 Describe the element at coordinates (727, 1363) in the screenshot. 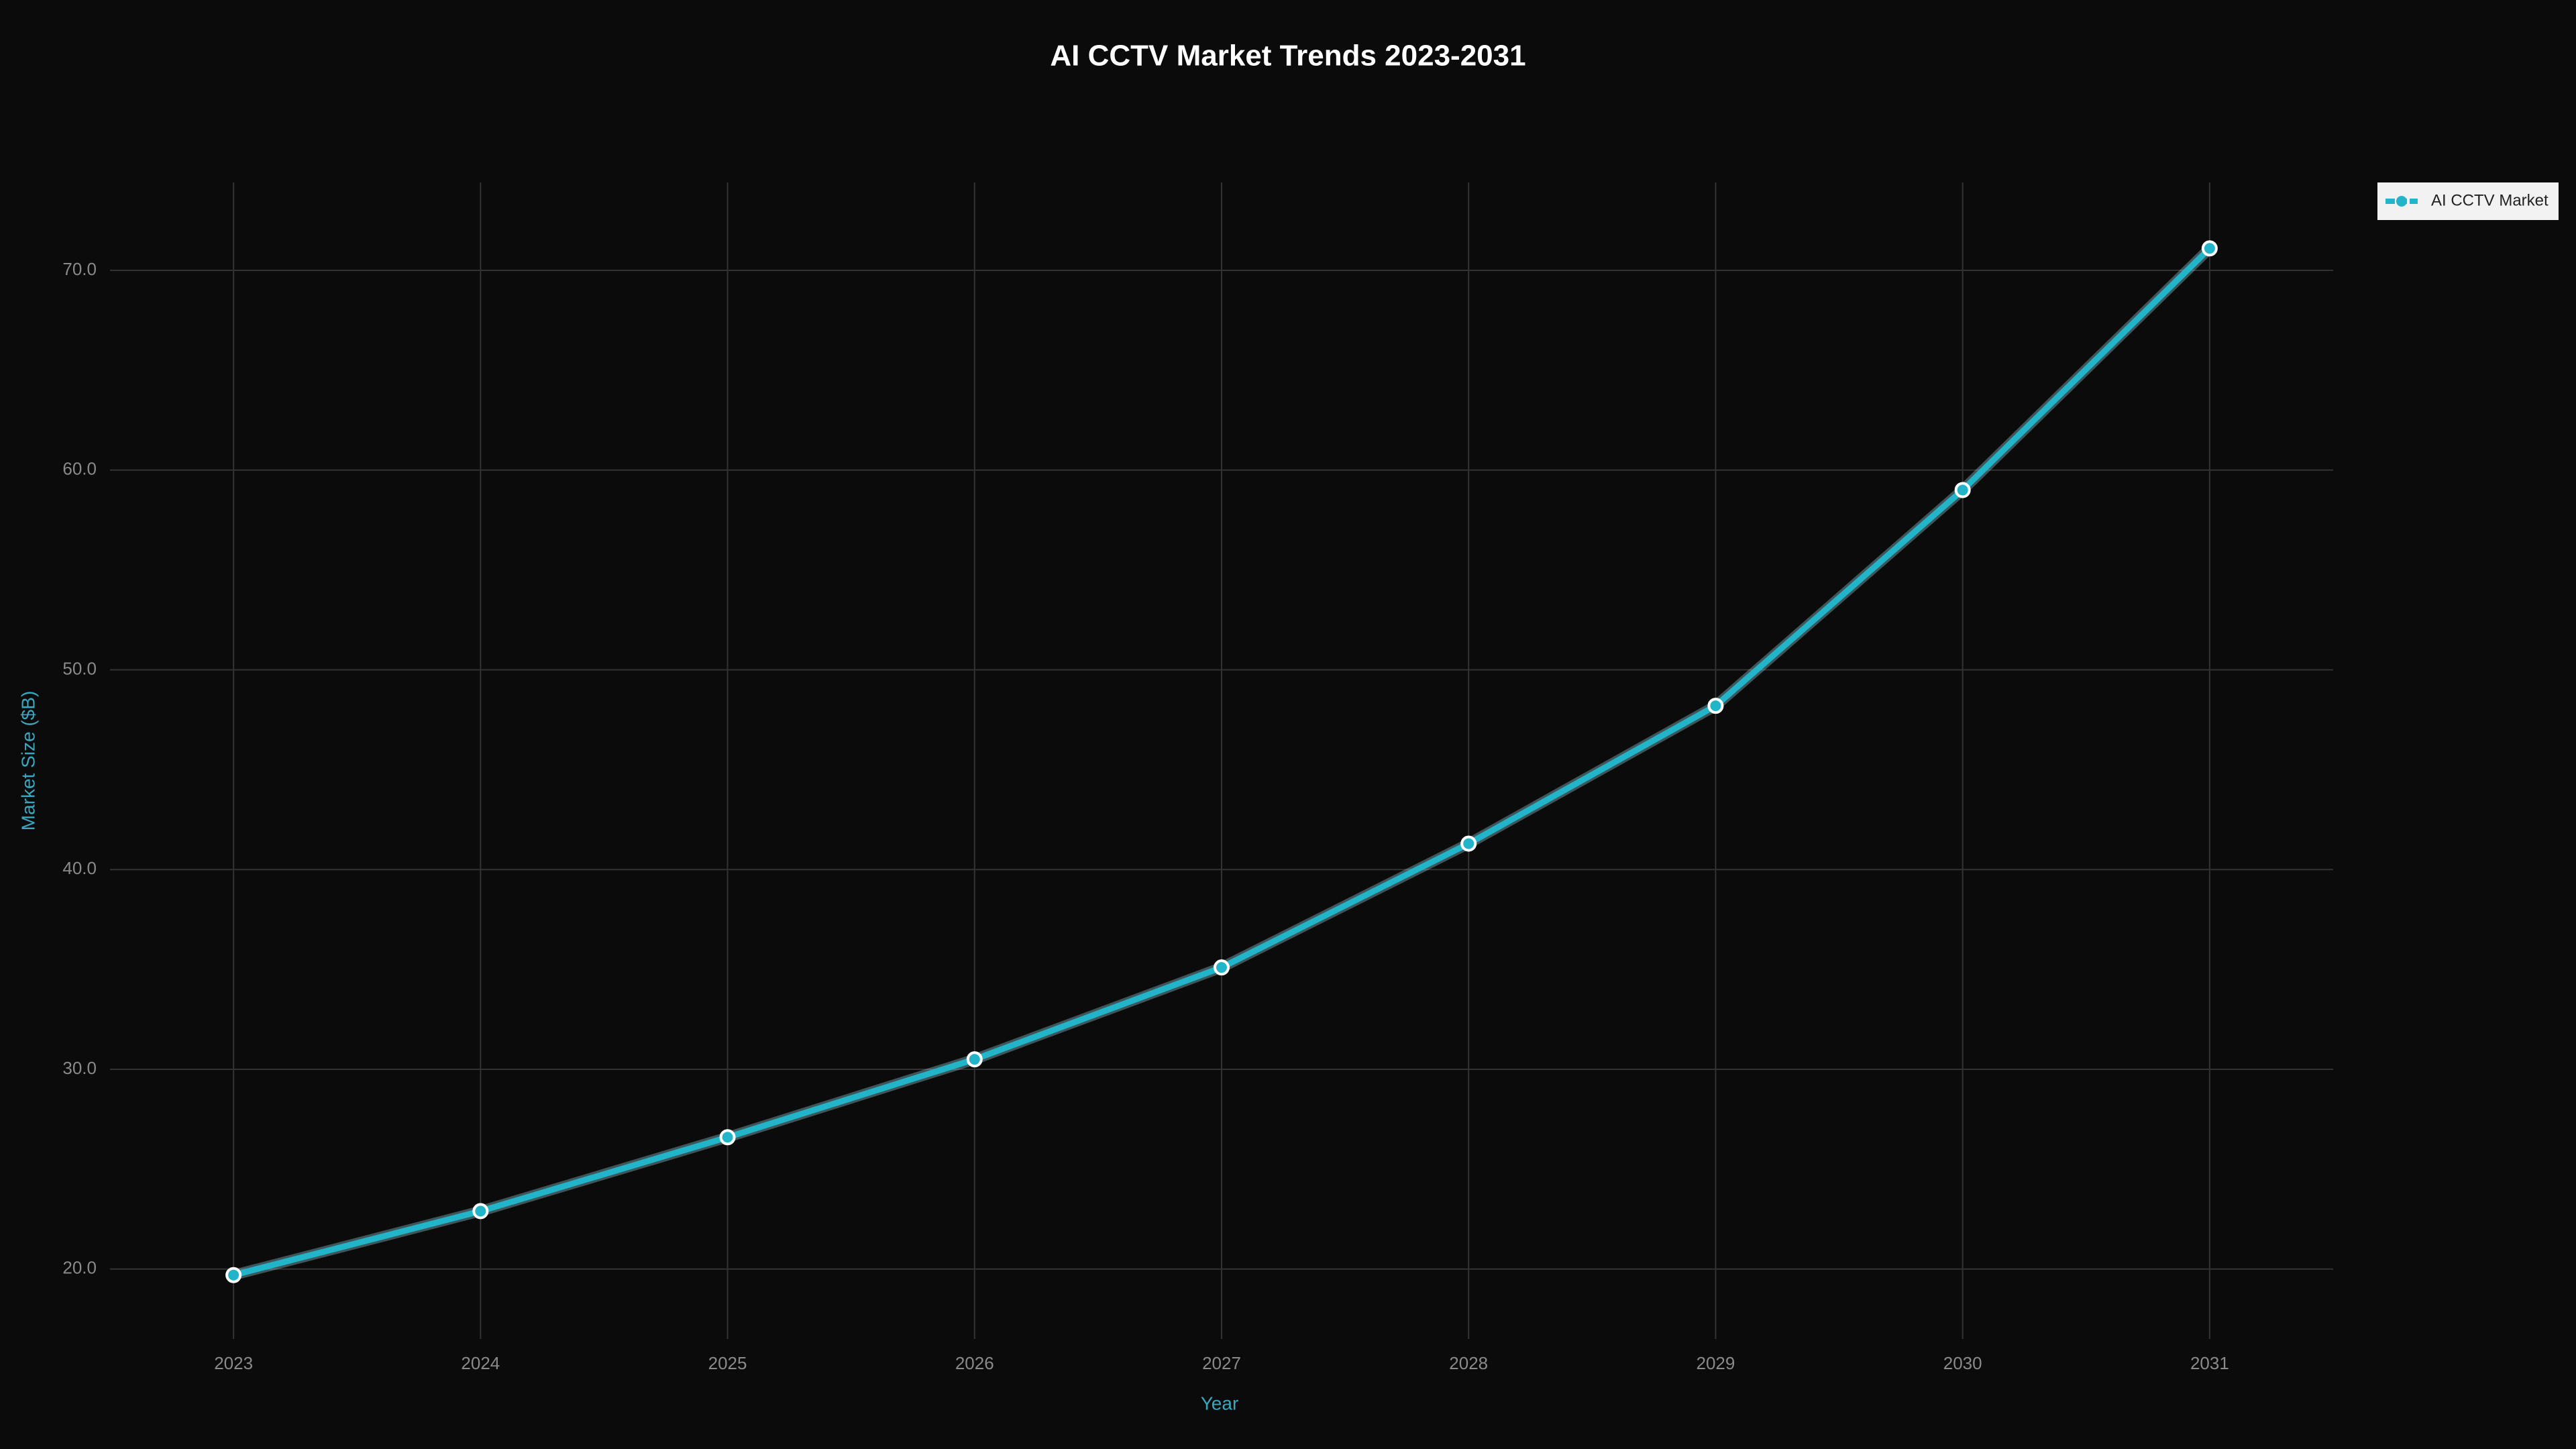

I see `x-tick-label: 2025` at that location.